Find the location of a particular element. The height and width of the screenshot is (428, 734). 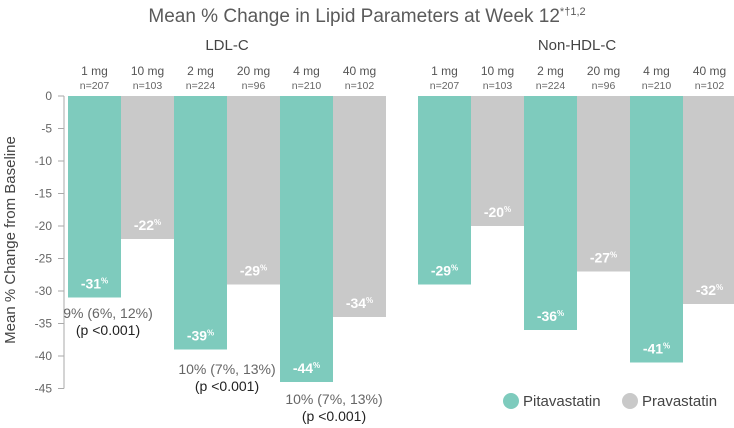

y-tick-label: -15 is located at coordinates (44, 194).